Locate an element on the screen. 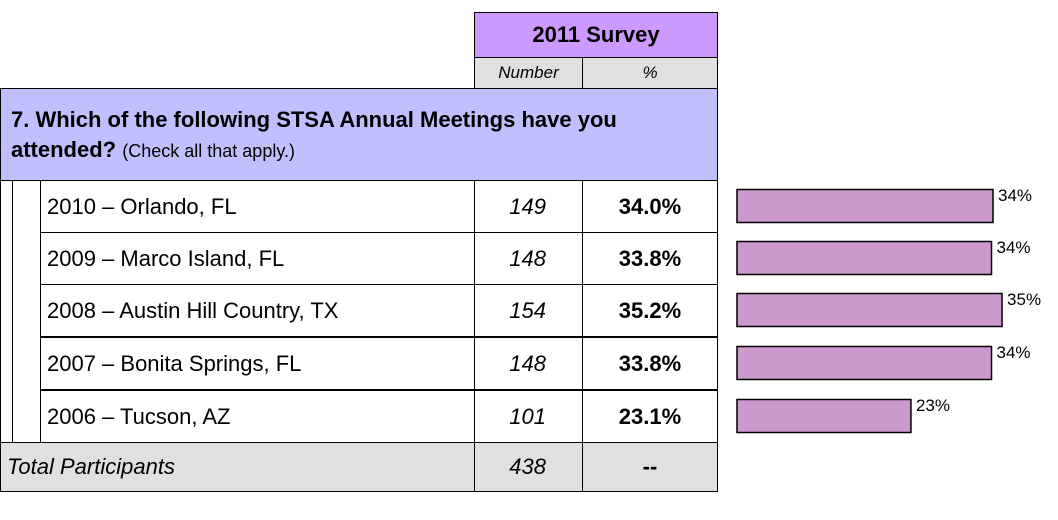 The height and width of the screenshot is (520, 1058). question-note: (Check all that apply.) is located at coordinates (208, 151).